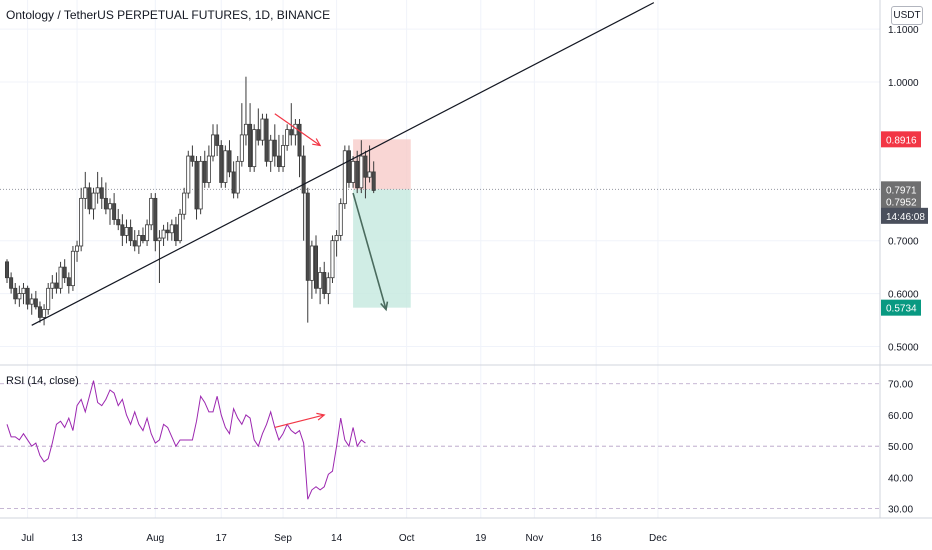 This screenshot has height=550, width=932. I want to click on projection-arrow-shaft, so click(369, 251).